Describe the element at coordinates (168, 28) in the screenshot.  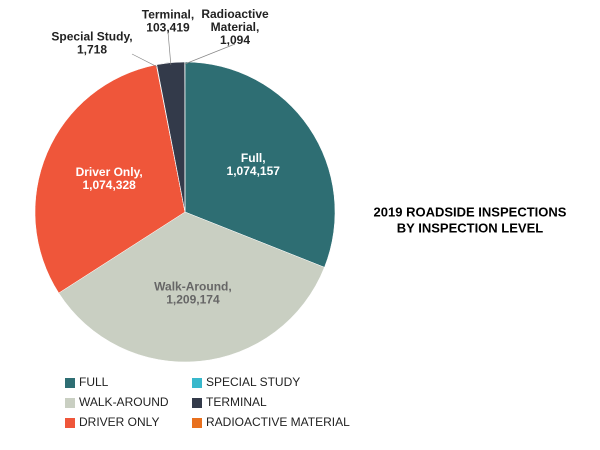
I see `value-label: 103,419` at that location.